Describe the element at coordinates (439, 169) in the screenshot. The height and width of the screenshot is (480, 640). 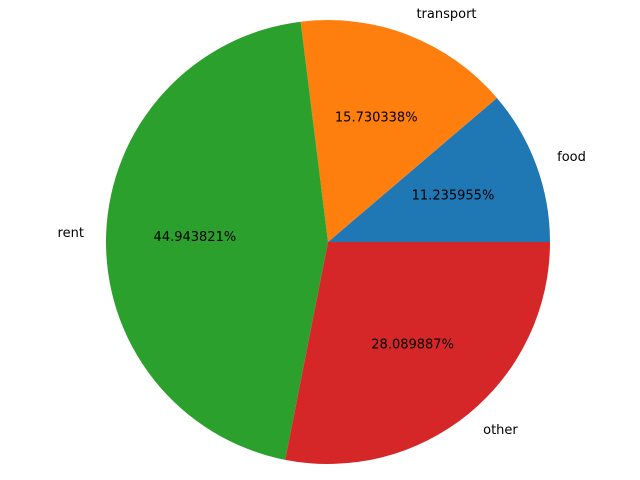
I see `pie-slice-food` at that location.